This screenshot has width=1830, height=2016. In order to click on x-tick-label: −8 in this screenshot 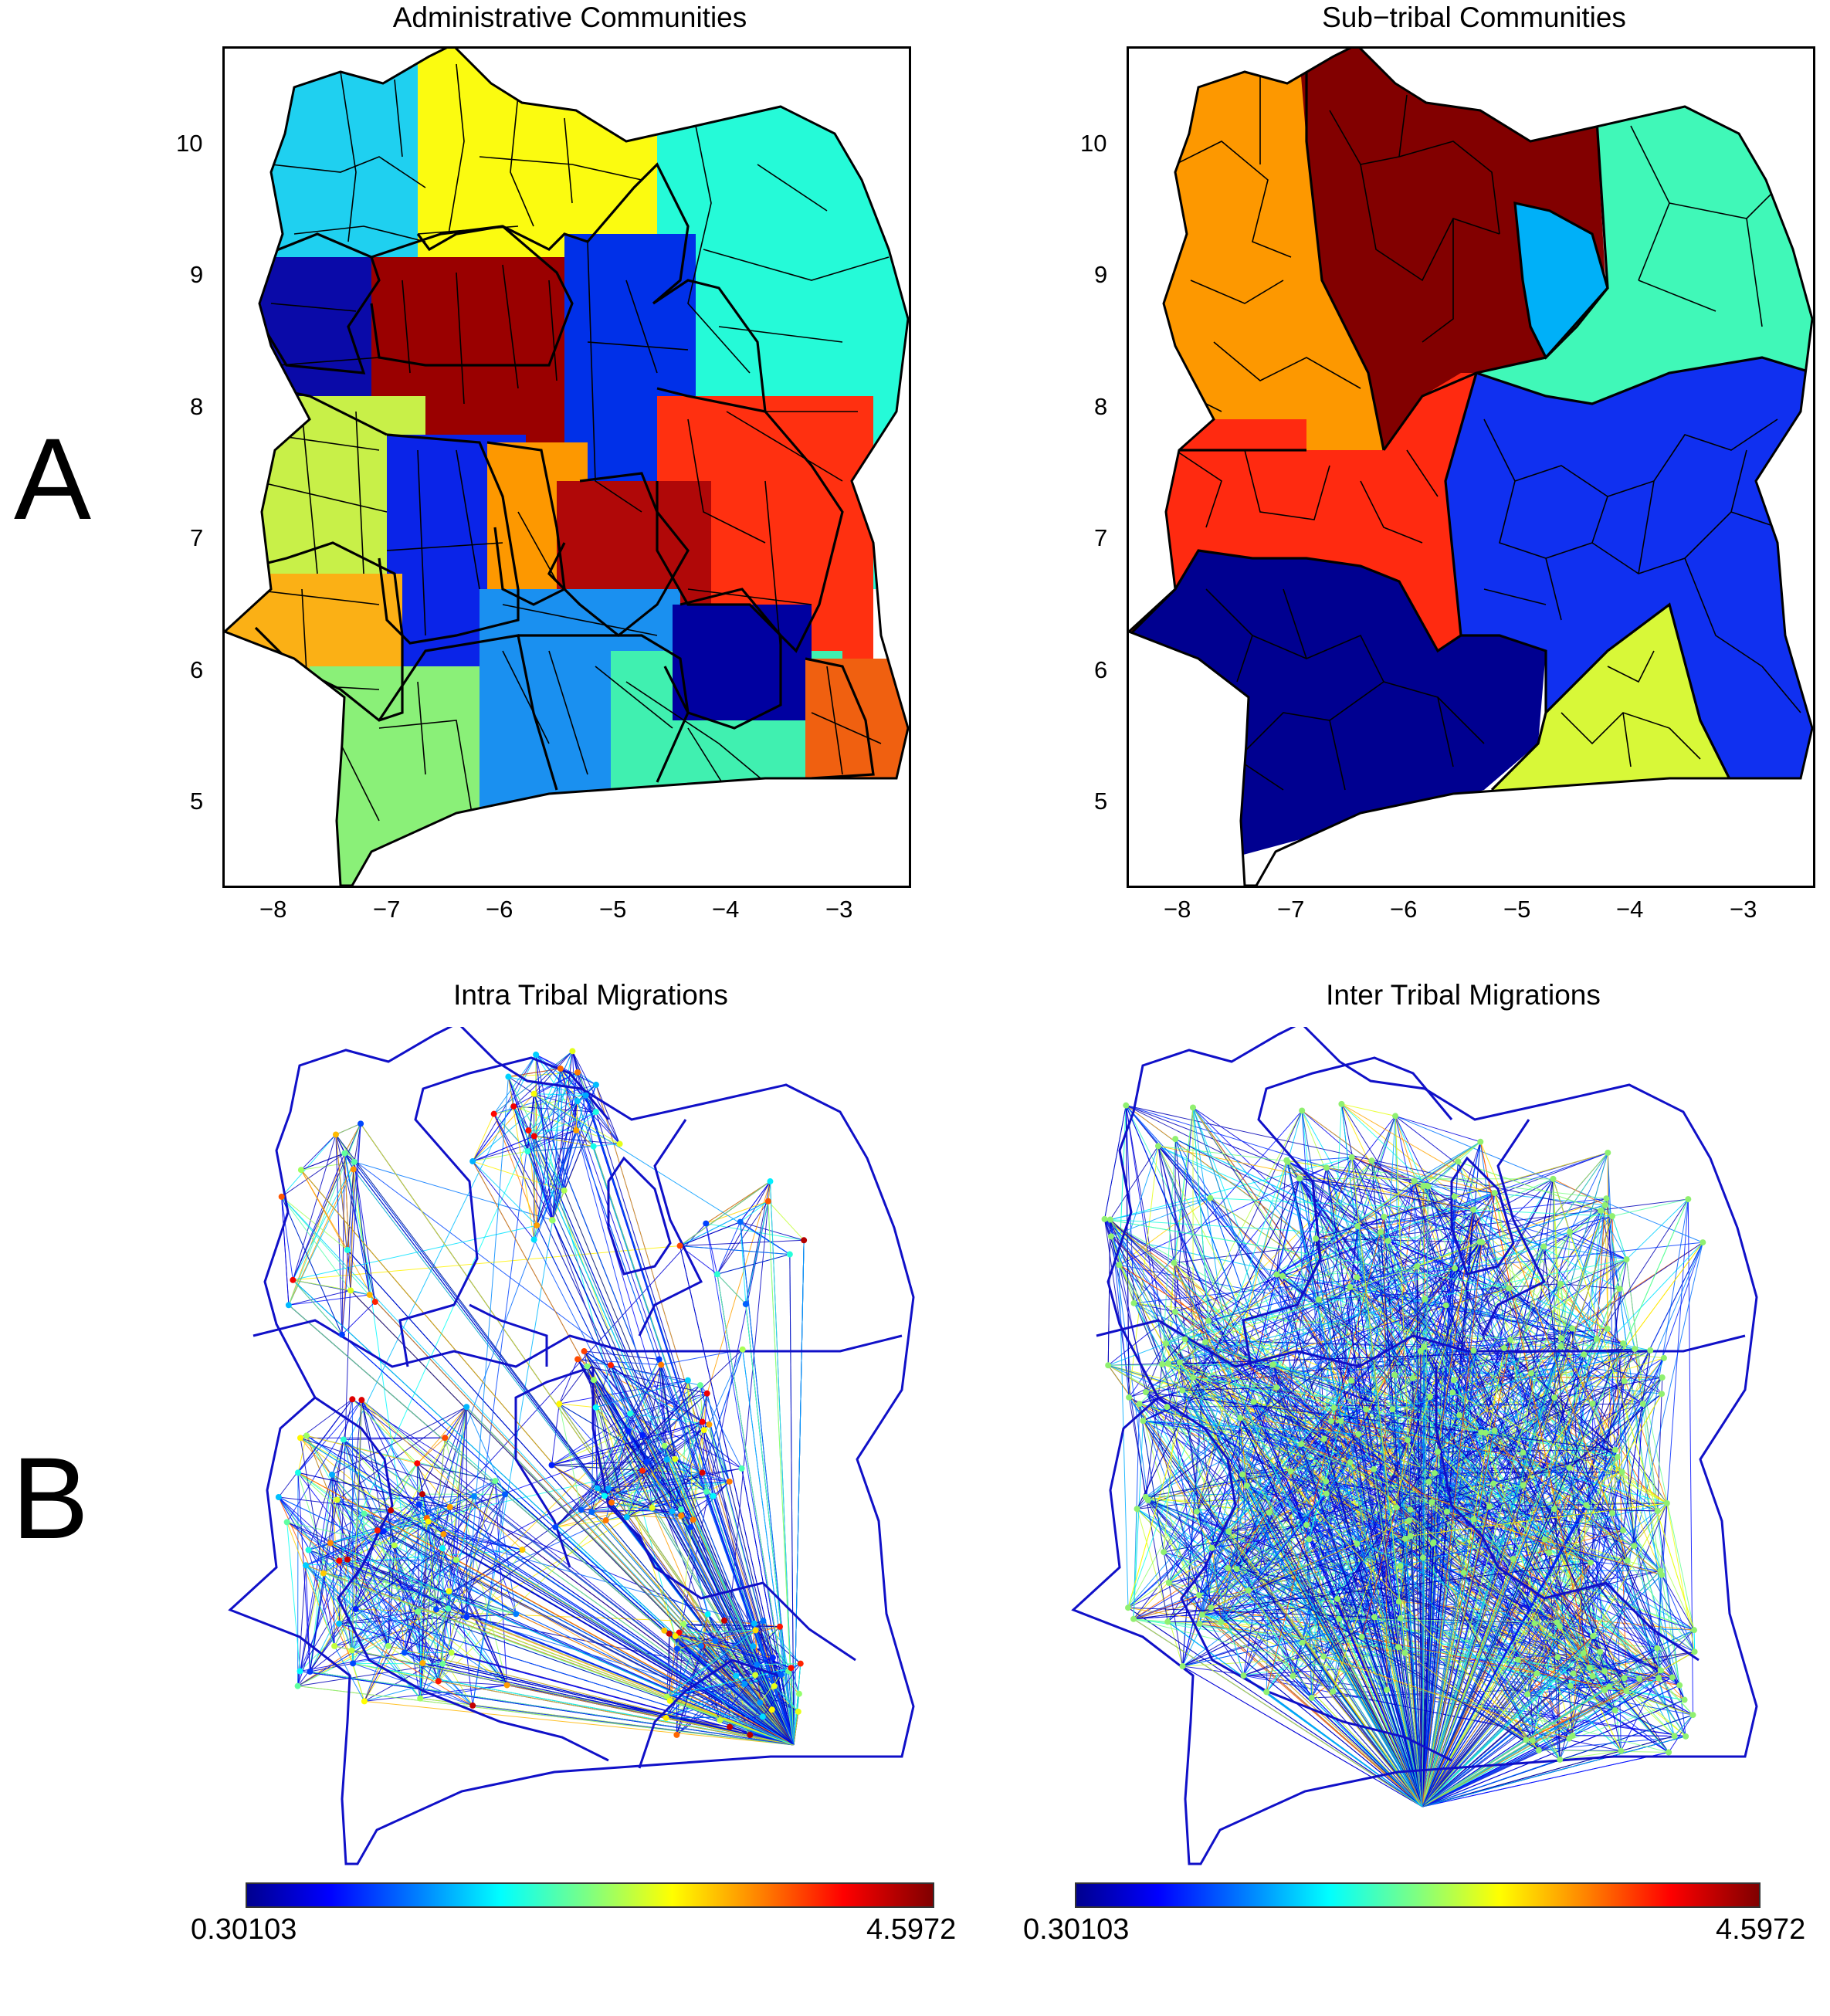, I will do `click(273, 909)`.